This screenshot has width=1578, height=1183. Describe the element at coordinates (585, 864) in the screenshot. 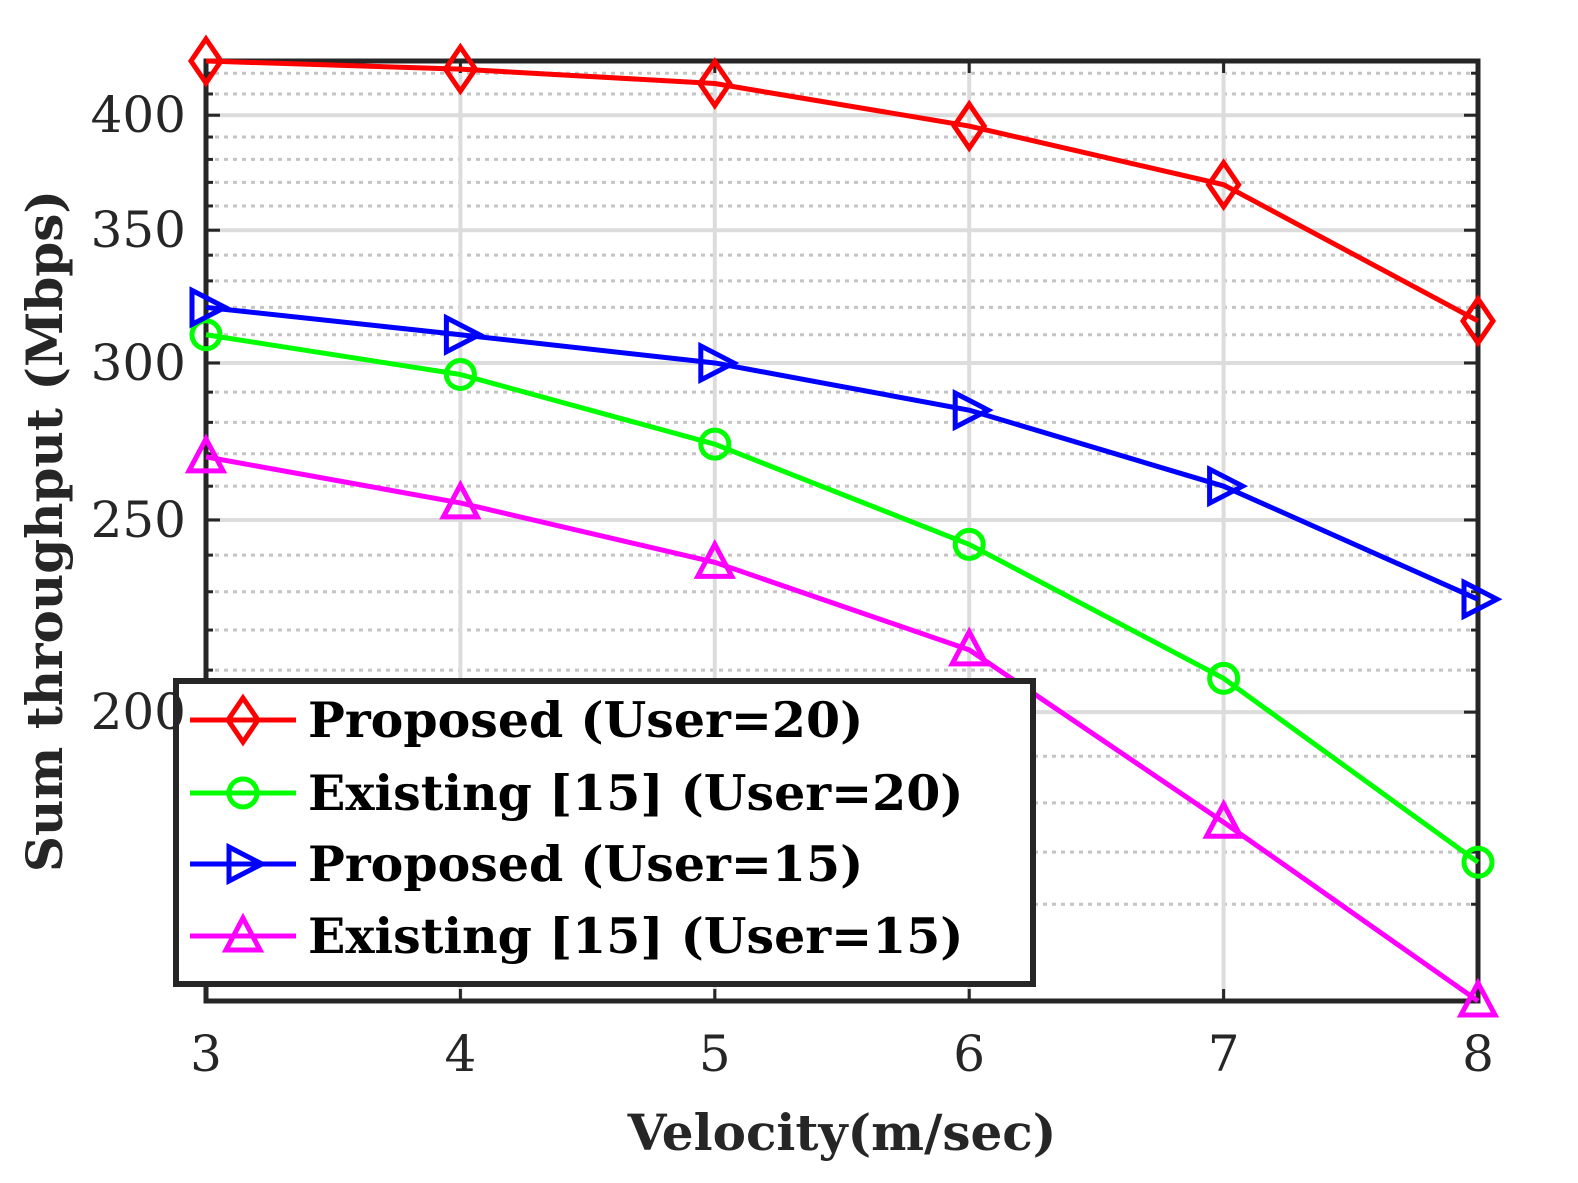

I see `legend-label: Proposed (User=15)` at that location.